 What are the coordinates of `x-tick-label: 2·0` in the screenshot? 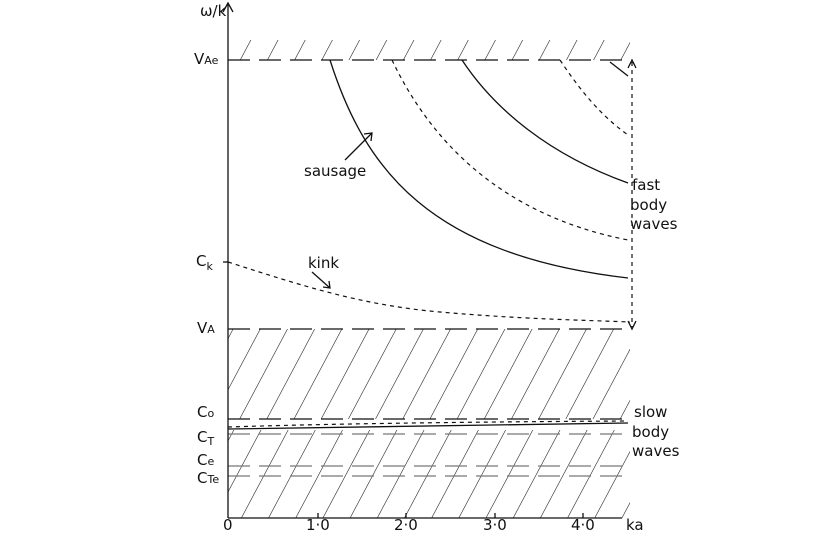 It's located at (406, 525).